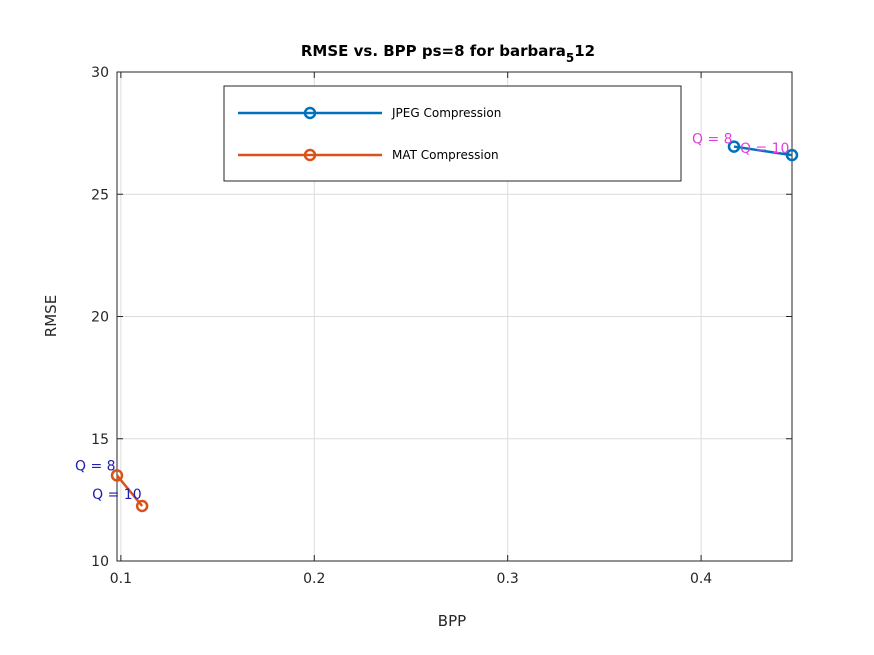 Image resolution: width=874 pixels, height=655 pixels. What do you see at coordinates (100, 562) in the screenshot?
I see `y-tick-label: 10` at bounding box center [100, 562].